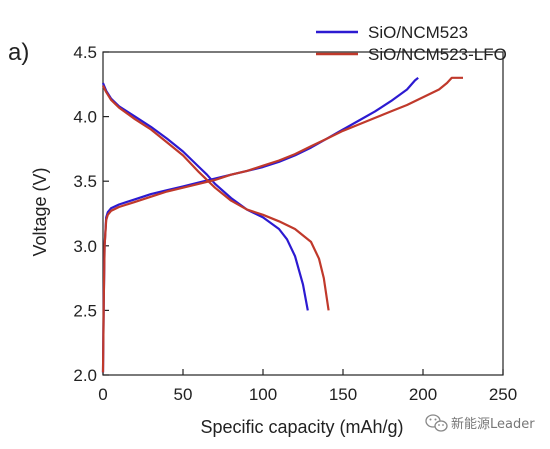 The width and height of the screenshot is (550, 449). Describe the element at coordinates (18, 52) in the screenshot. I see `panel-label: a)` at that location.